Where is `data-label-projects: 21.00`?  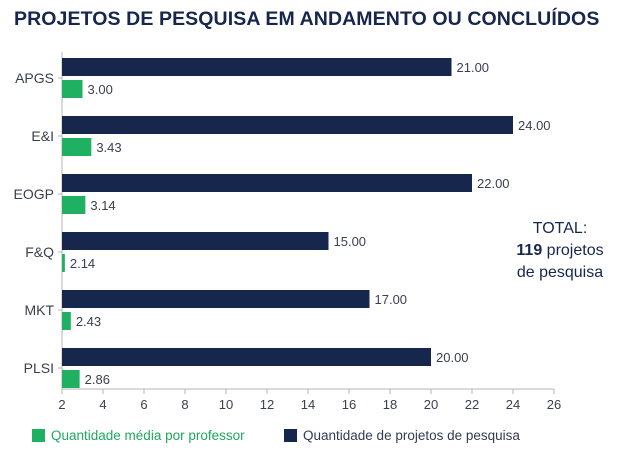 data-label-projects: 21.00 is located at coordinates (473, 67).